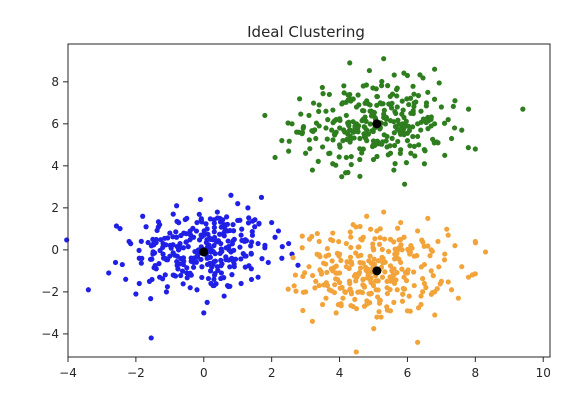 The image size is (587, 420). I want to click on x-axis: −4 −2 0 2 4 6 8 10, so click(305, 368).